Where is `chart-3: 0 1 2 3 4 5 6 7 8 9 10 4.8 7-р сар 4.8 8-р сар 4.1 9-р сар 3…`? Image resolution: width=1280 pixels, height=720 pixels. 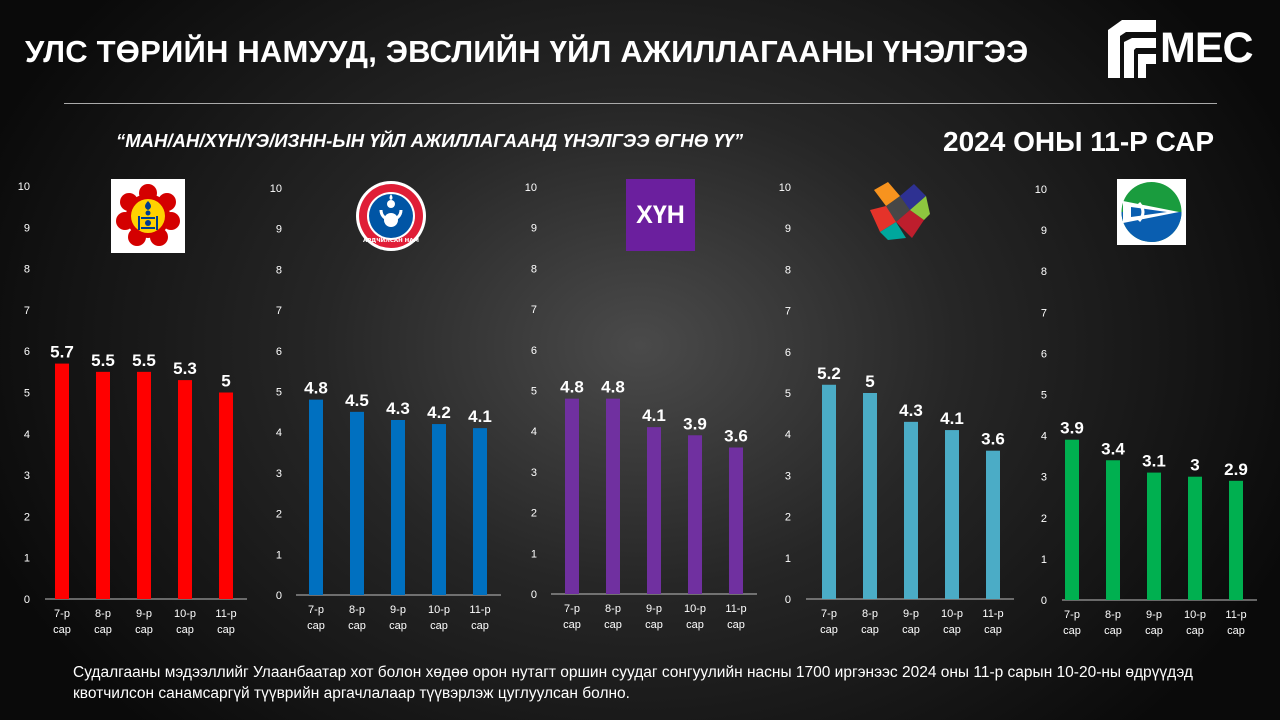
chart-3: 0 1 2 3 4 5 6 7 8 9 10 4.8 7-р сар 4.8 8-р сар 4.1 9-р сар 3… is located at coordinates (641, 406).